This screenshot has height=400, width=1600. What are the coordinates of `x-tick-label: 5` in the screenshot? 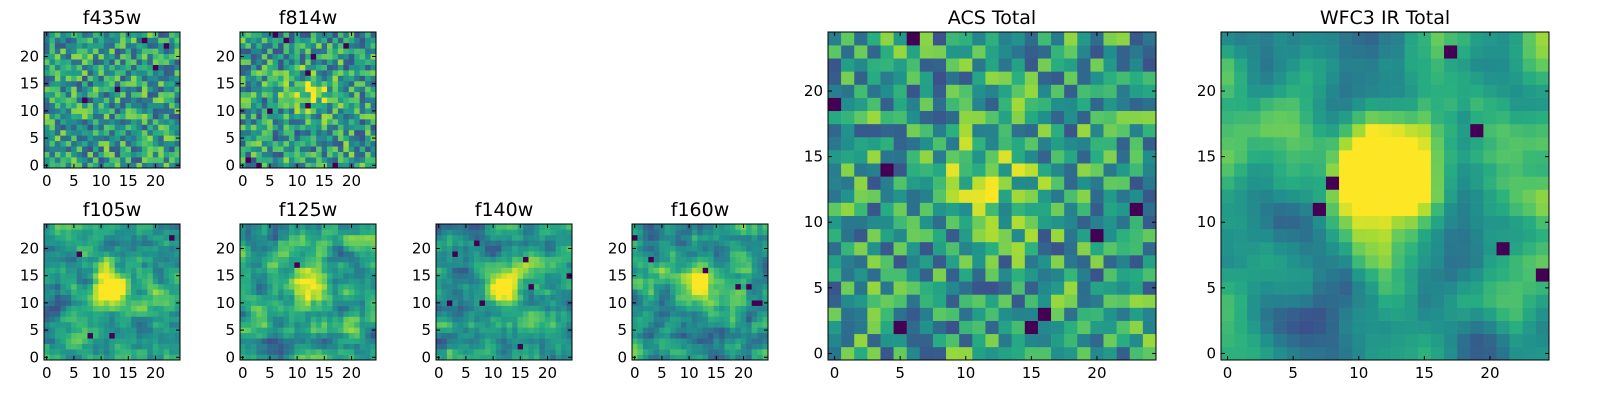 It's located at (466, 373).